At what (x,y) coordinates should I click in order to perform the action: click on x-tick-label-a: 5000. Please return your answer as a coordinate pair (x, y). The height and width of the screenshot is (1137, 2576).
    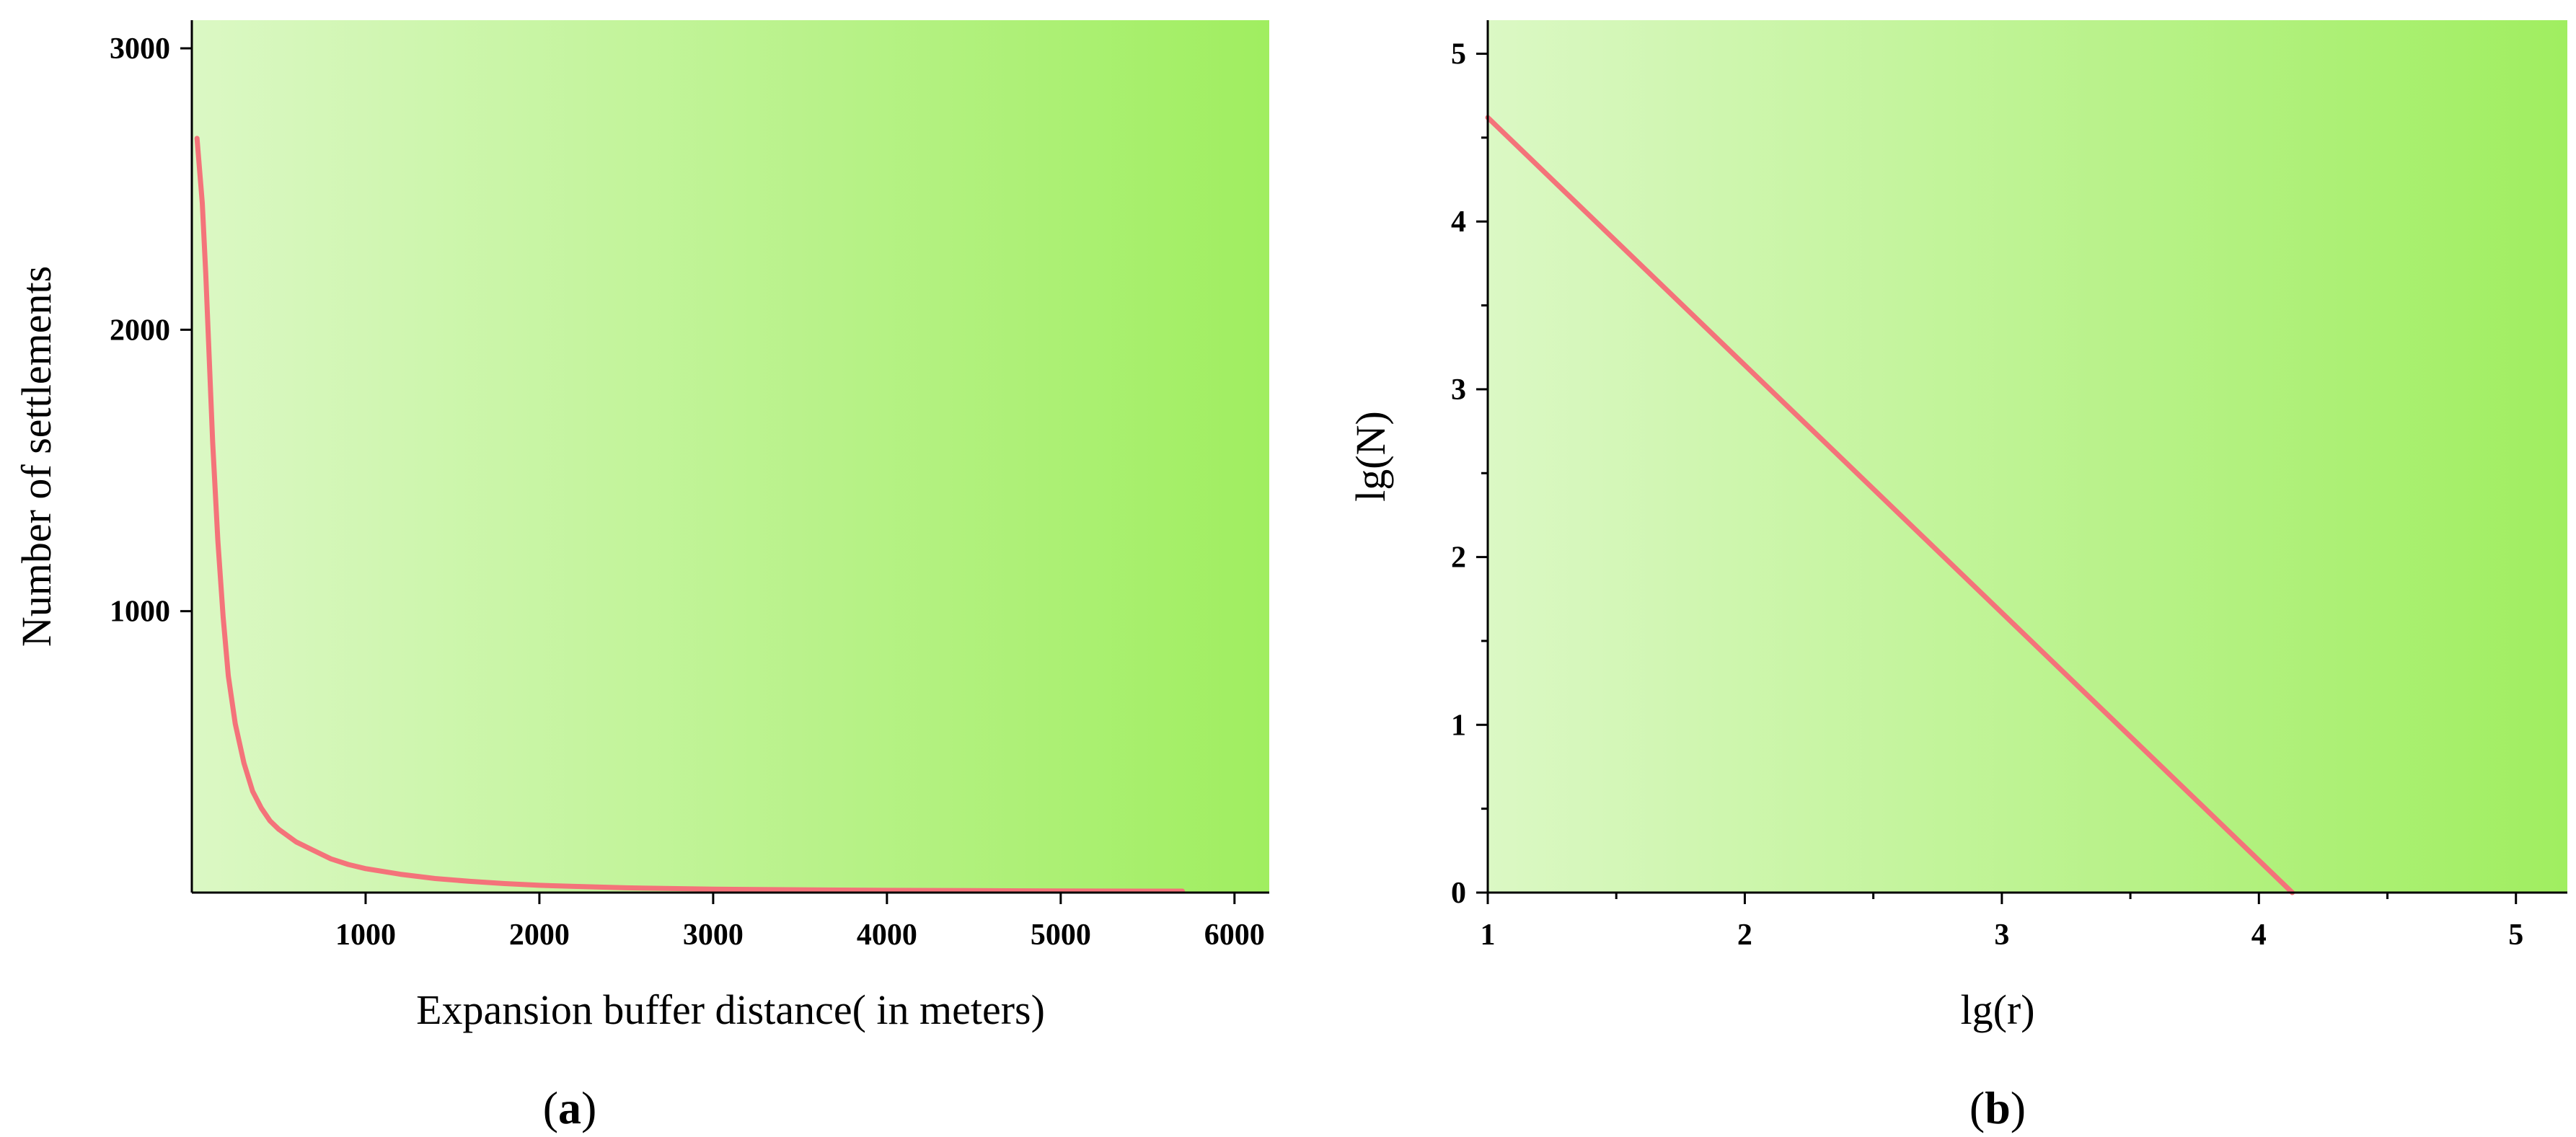
    Looking at the image, I should click on (1061, 935).